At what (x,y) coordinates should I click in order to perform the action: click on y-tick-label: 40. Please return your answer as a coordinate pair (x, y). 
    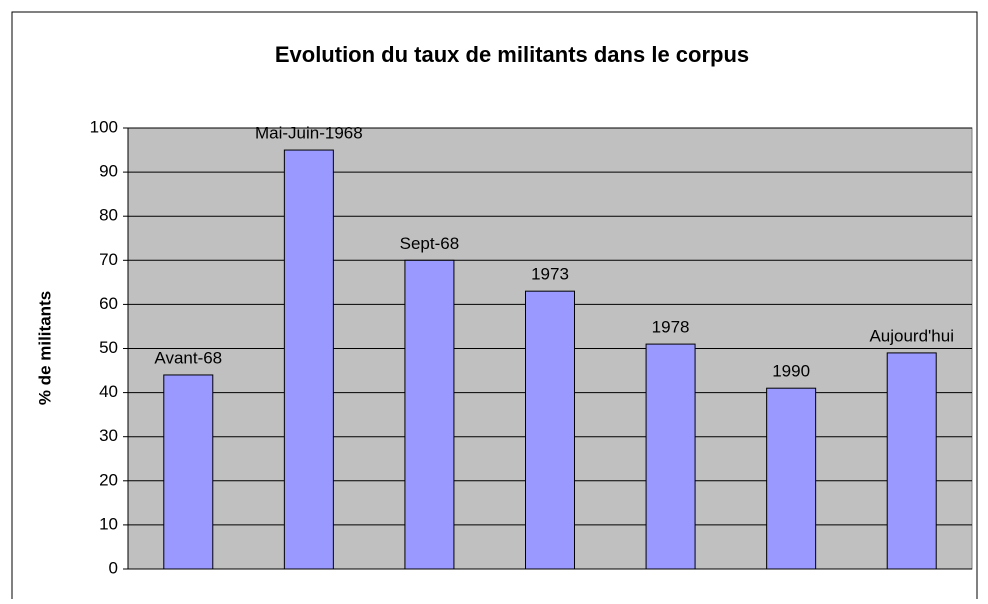
    Looking at the image, I should click on (108, 391).